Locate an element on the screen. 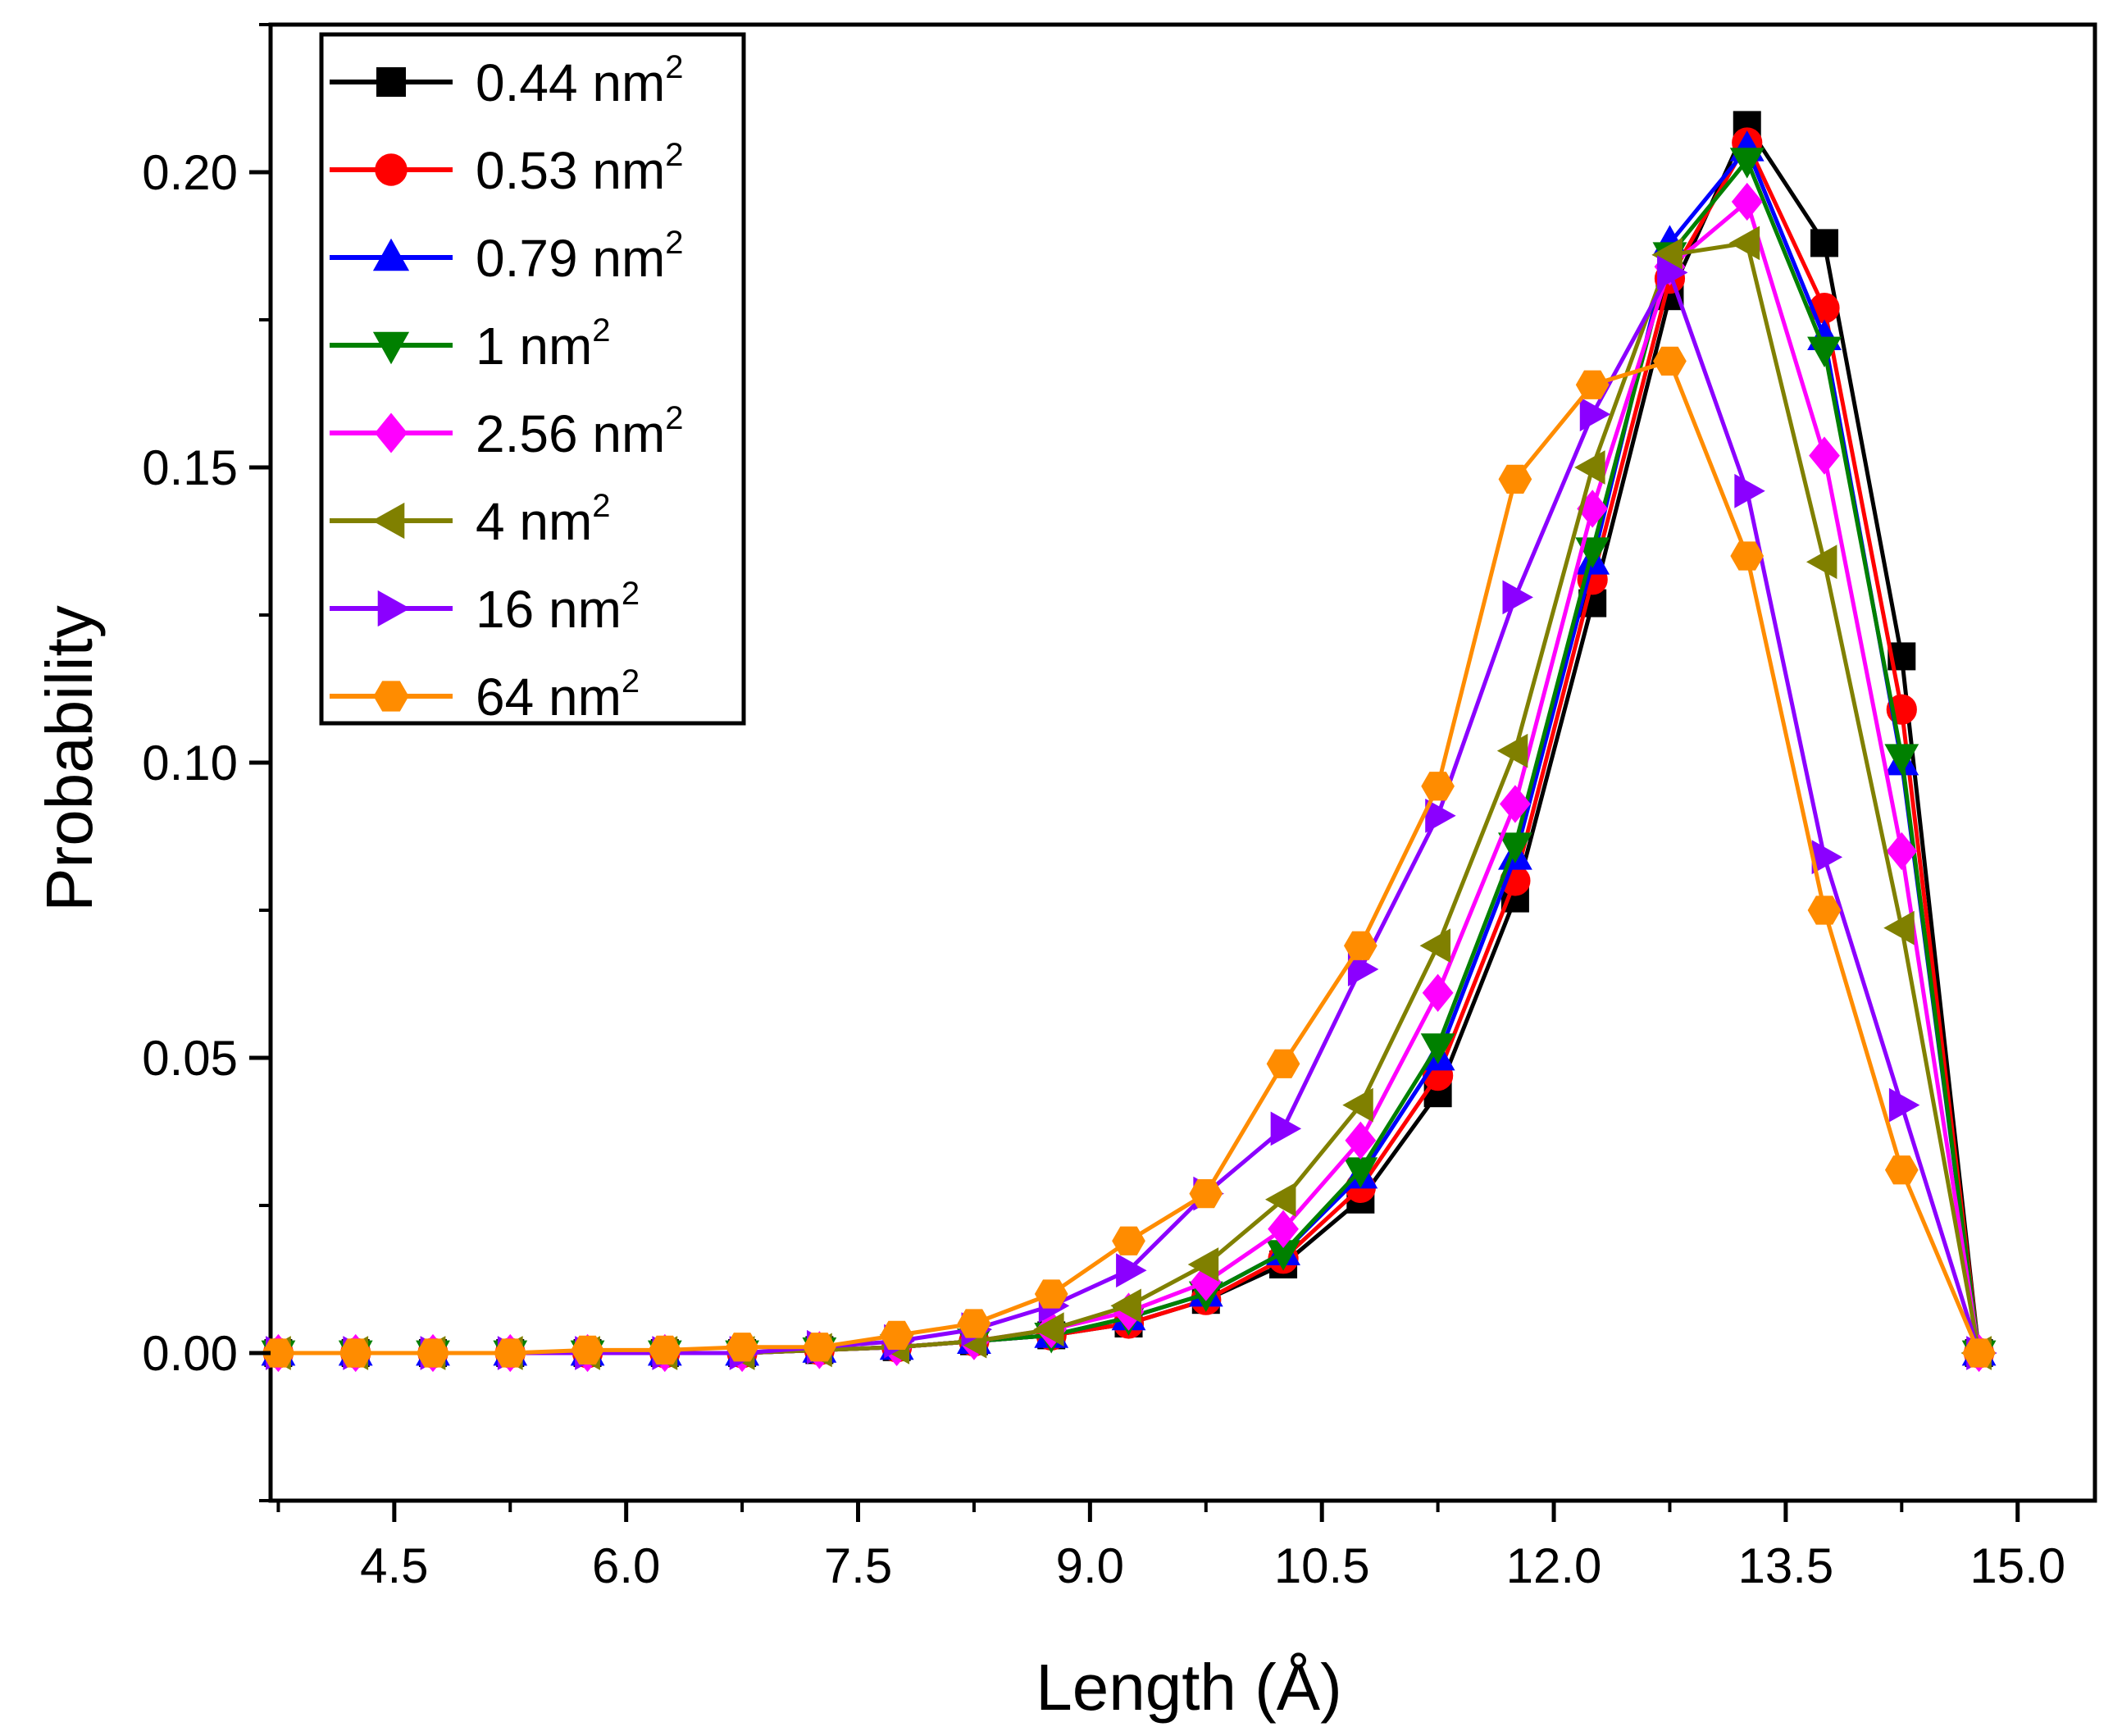 The height and width of the screenshot is (1736, 2122). y-tick-label: 0.00 is located at coordinates (190, 1353).